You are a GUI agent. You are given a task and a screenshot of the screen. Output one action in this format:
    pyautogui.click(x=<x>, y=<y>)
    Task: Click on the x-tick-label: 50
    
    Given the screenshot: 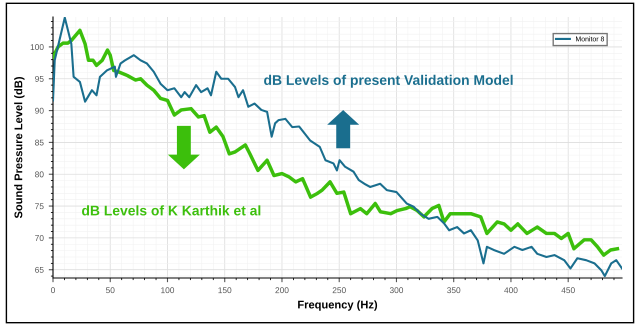 What is the action you would take?
    pyautogui.click(x=110, y=290)
    